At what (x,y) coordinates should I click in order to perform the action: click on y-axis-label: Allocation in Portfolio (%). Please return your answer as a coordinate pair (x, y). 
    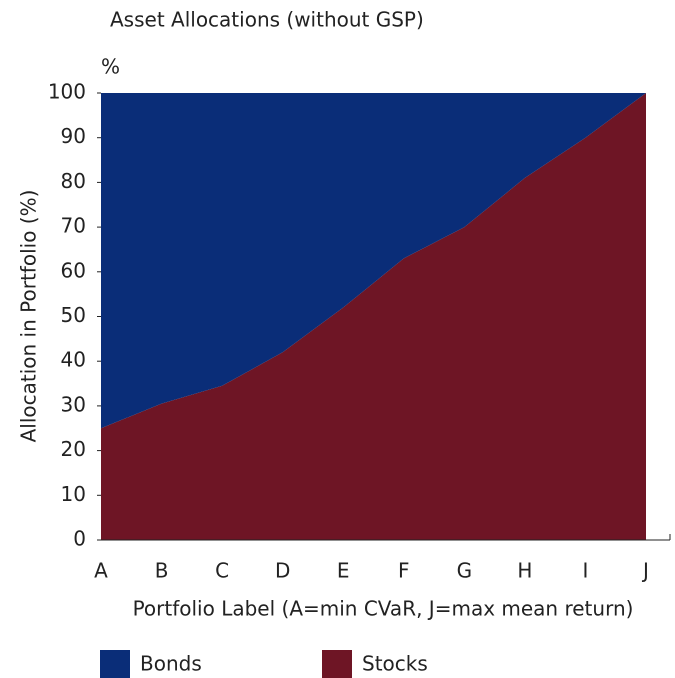
    Looking at the image, I should click on (29, 316).